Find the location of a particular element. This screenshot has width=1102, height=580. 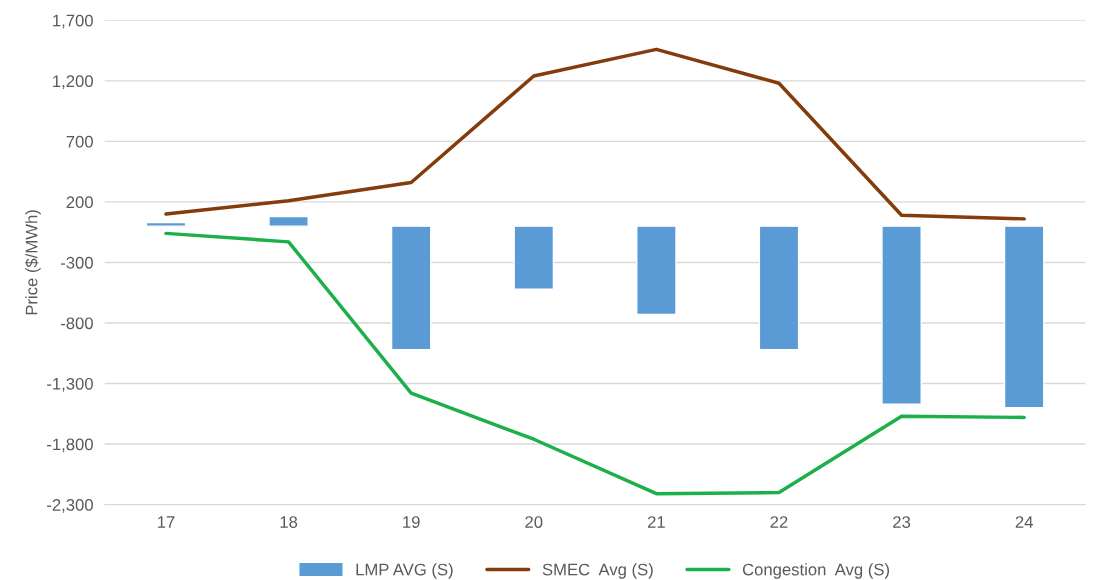

x-tick-label: 18 is located at coordinates (289, 522).